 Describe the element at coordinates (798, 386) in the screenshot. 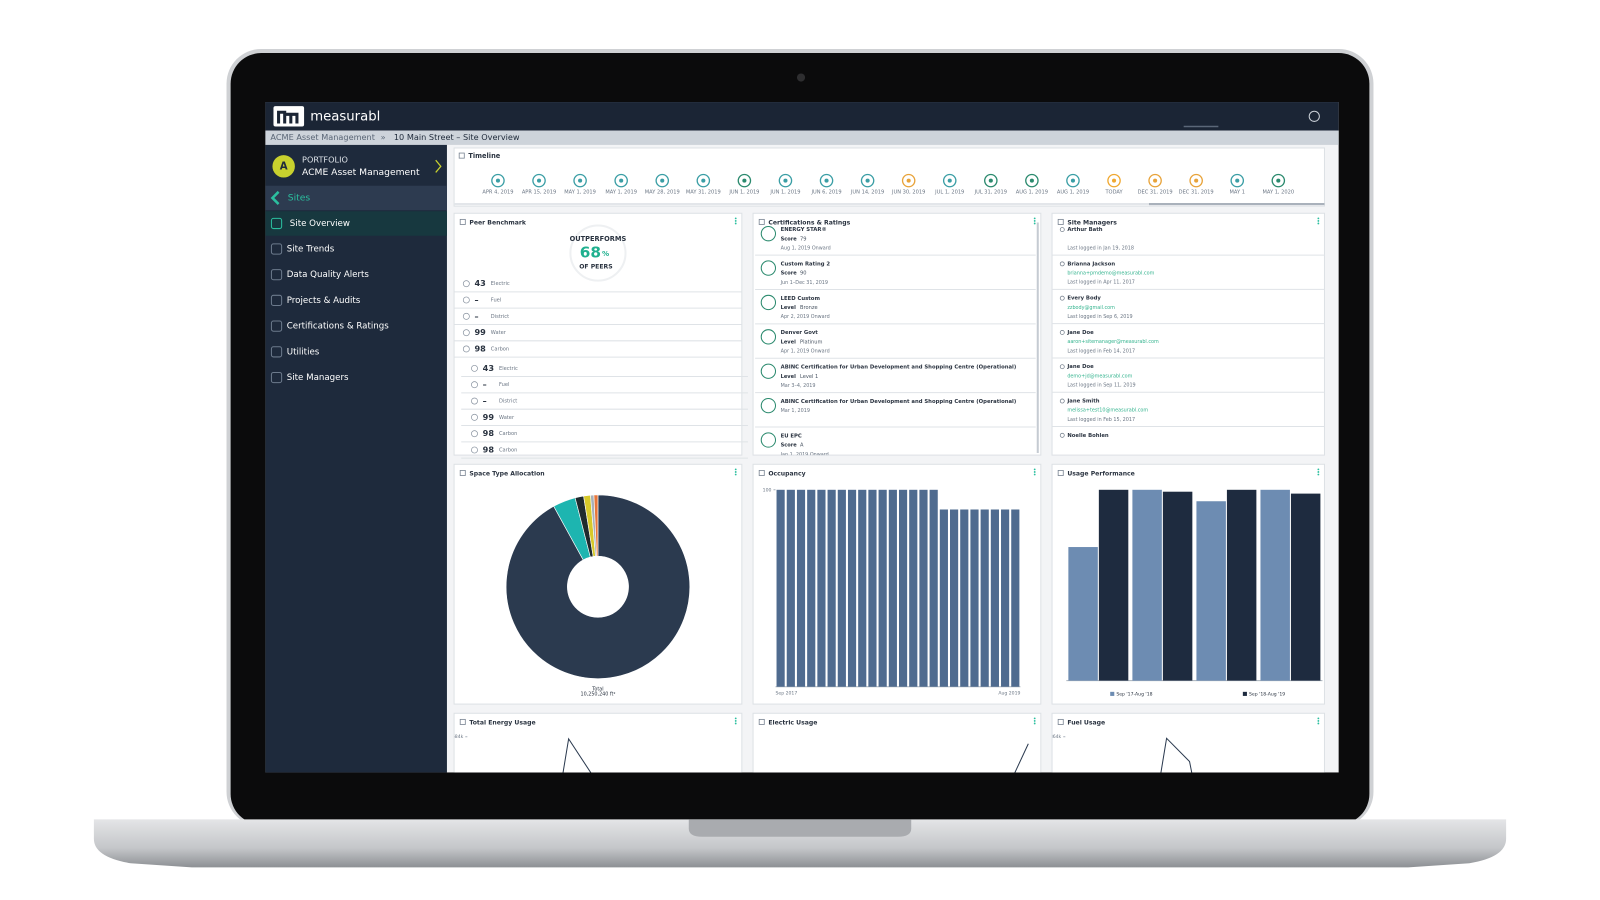

I see `cert-period: Mar 3–4, 2019` at that location.